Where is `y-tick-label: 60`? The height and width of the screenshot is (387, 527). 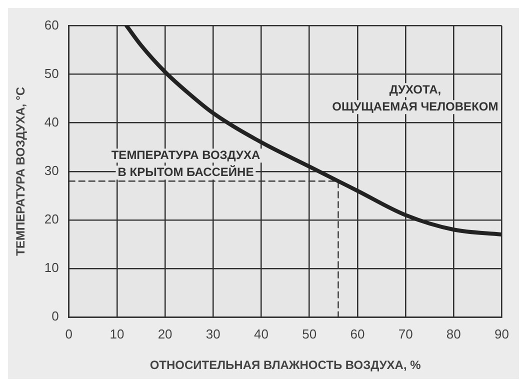
y-tick-label: 60 is located at coordinates (51, 24).